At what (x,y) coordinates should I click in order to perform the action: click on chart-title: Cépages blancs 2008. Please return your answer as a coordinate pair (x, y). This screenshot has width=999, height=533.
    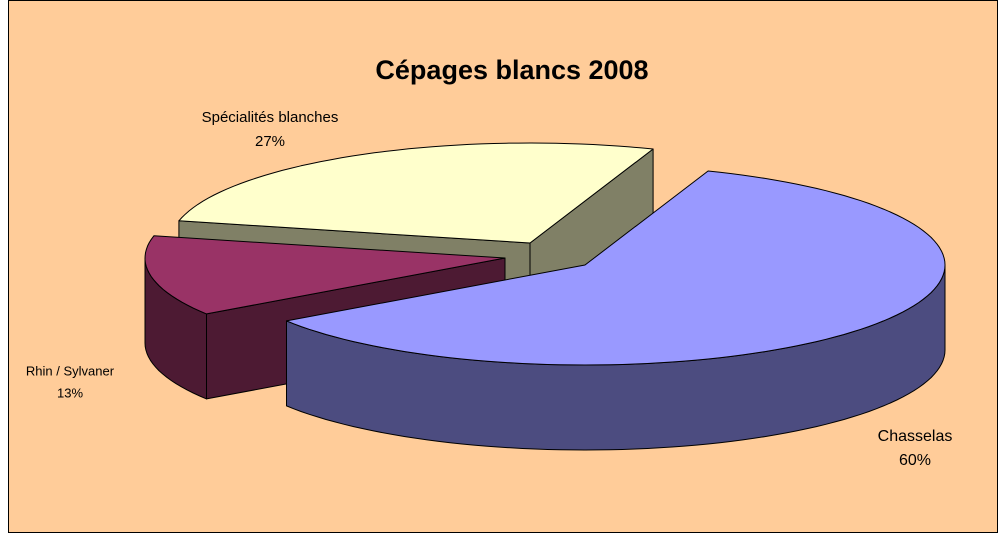
    Looking at the image, I should click on (511, 70).